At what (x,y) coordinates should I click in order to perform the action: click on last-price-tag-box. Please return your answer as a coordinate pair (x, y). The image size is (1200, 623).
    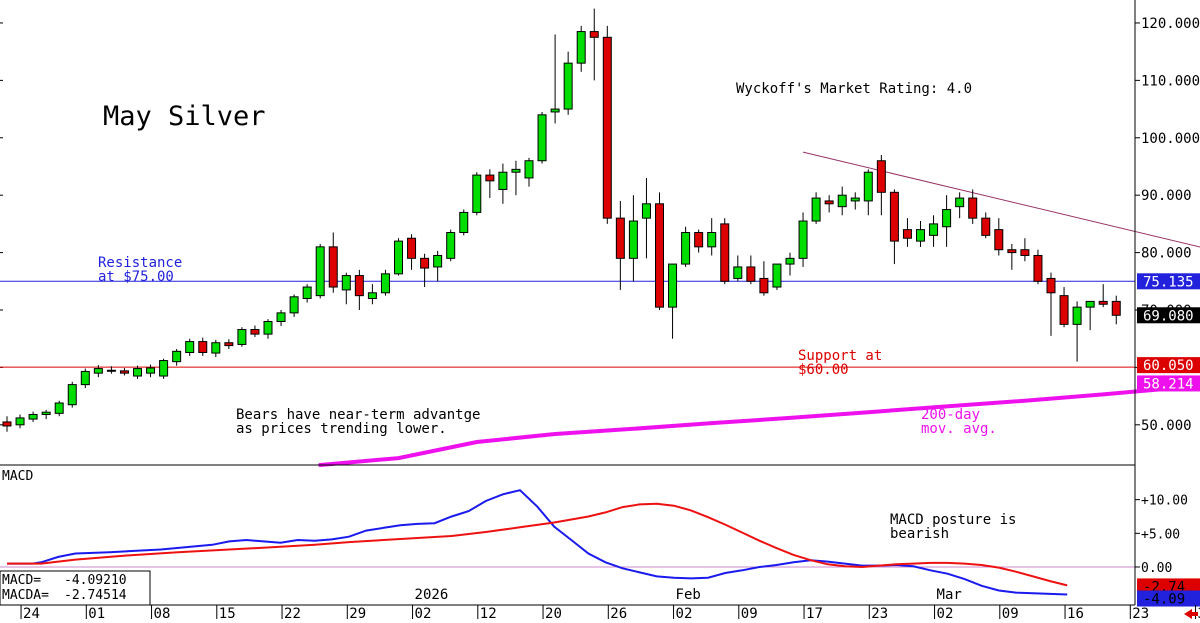
    Looking at the image, I should click on (1168, 315).